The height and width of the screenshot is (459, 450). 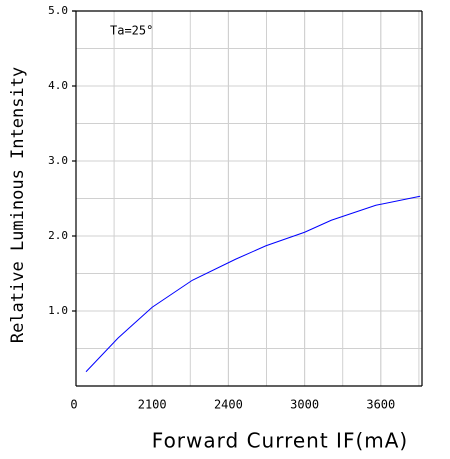 I want to click on y-tick-label: 3.0, so click(x=58, y=160).